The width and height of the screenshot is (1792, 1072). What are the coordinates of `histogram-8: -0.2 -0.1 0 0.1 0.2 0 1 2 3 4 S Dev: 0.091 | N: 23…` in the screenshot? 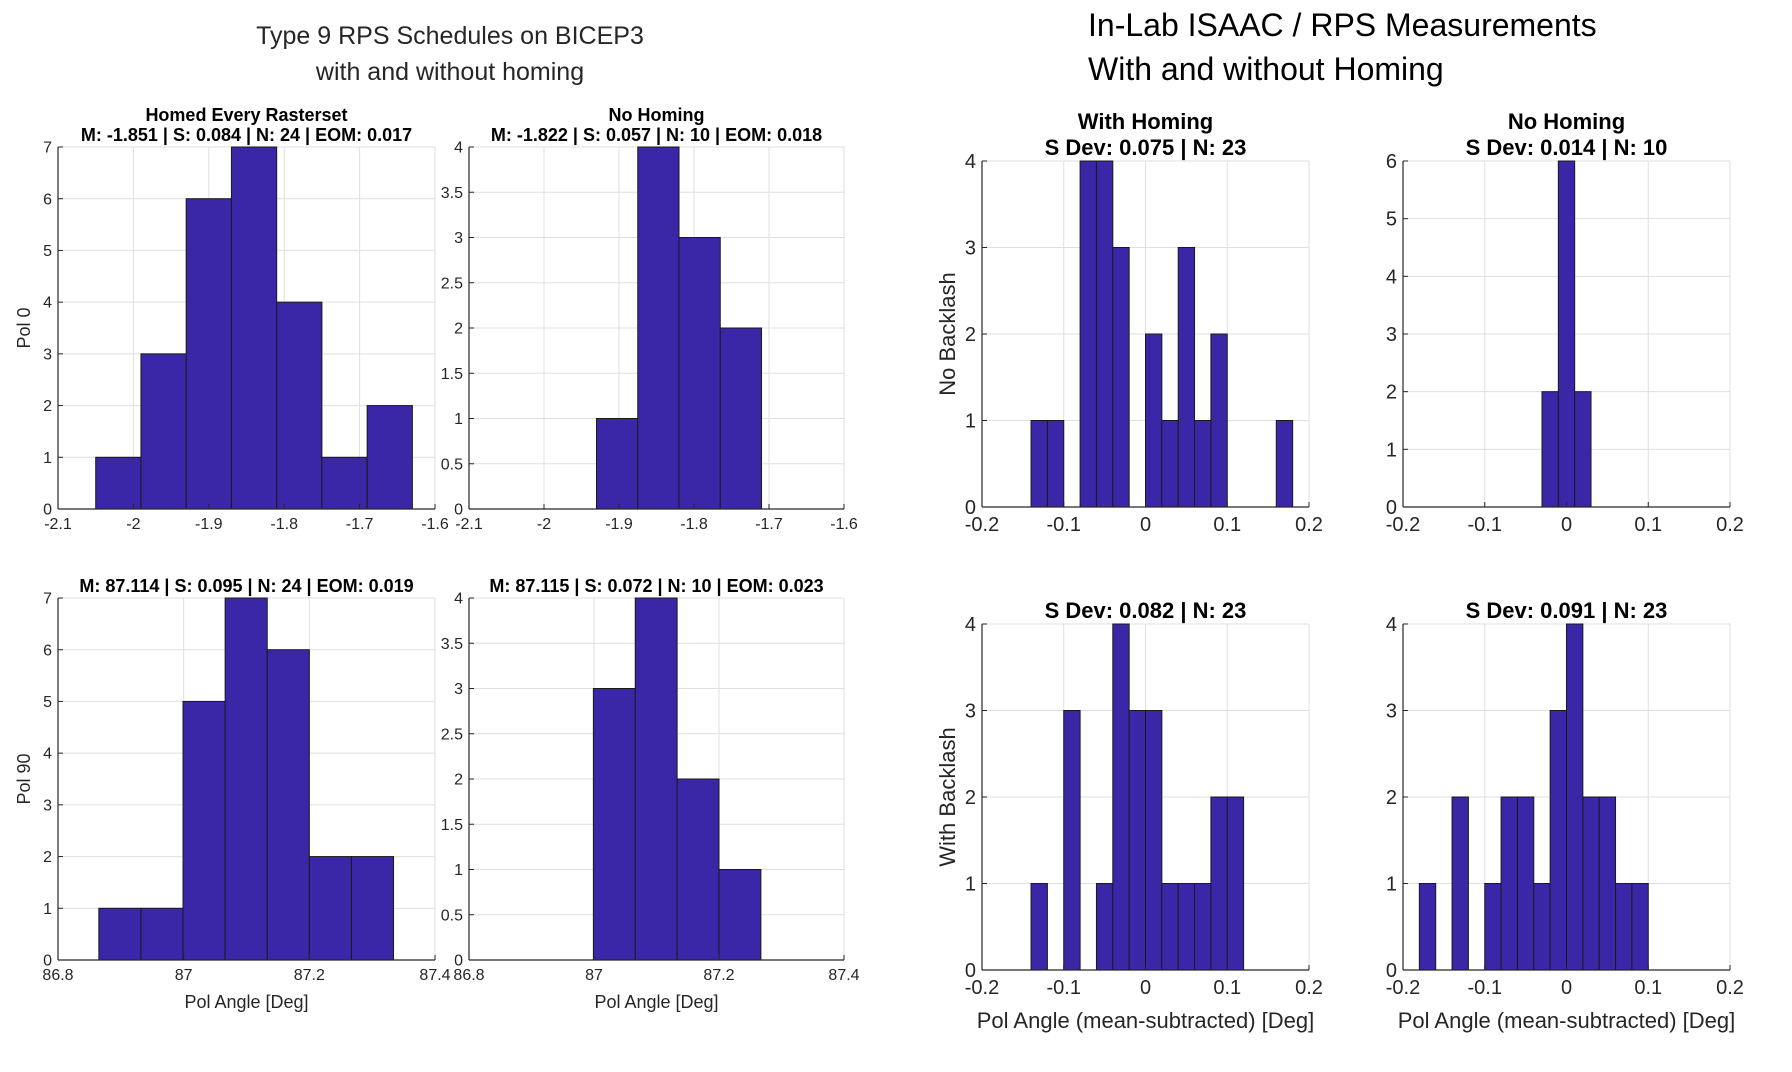 It's located at (1565, 815).